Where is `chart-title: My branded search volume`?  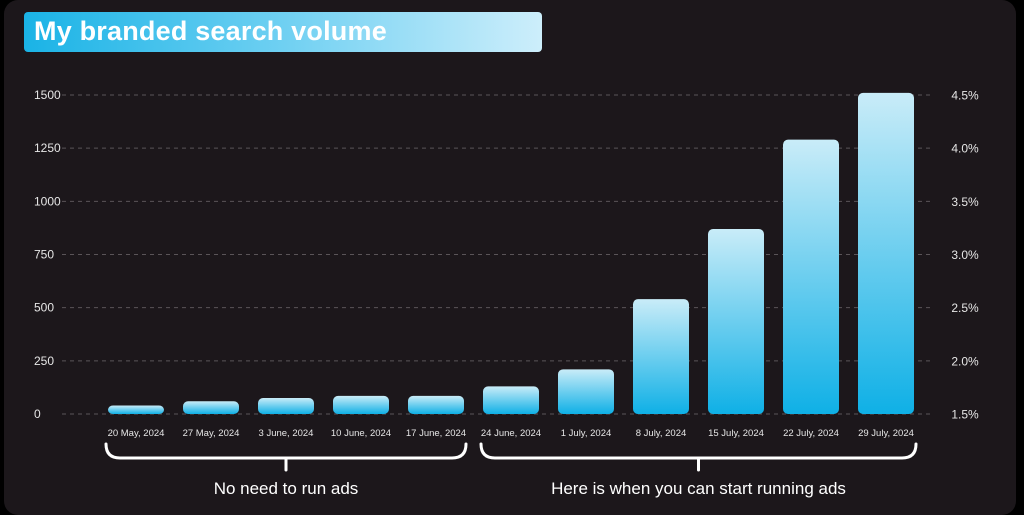 chart-title: My branded search volume is located at coordinates (210, 31).